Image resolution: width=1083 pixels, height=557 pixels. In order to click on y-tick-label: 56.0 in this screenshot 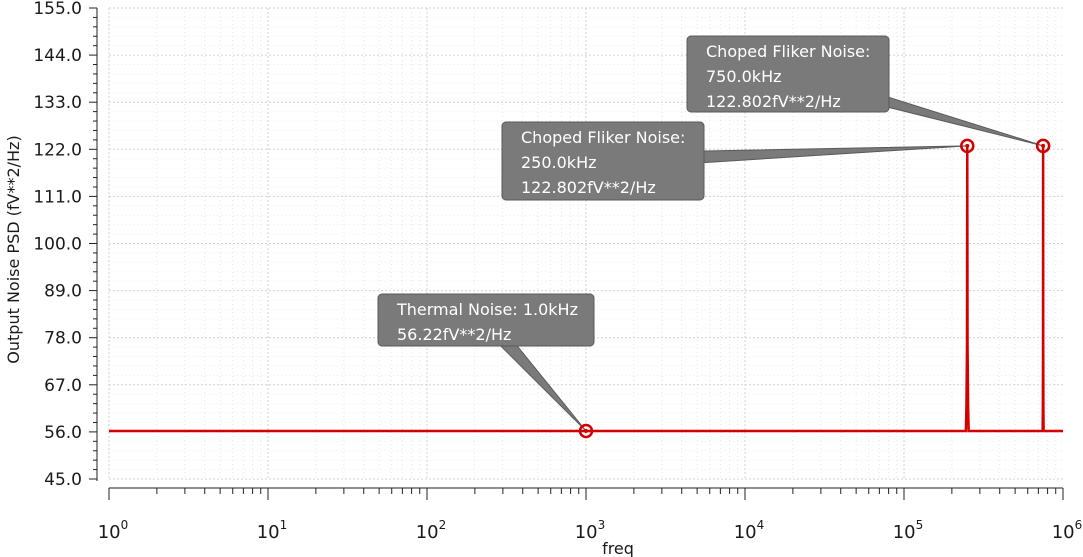, I will do `click(63, 433)`.